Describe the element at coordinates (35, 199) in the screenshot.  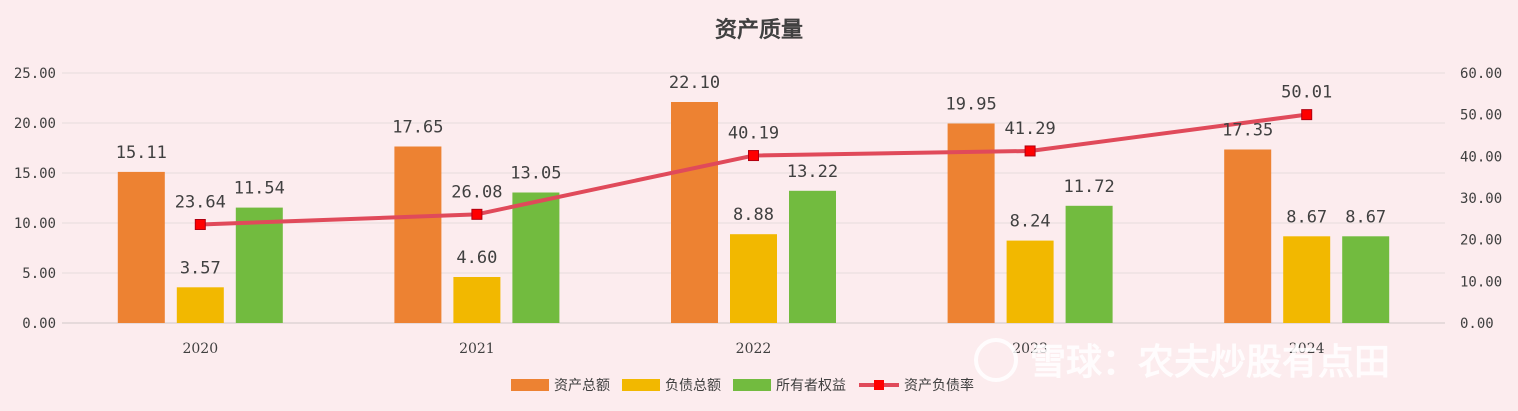
I see `left-axis: 0.00 5.00 10.00 15.00 20.00 25.00` at that location.